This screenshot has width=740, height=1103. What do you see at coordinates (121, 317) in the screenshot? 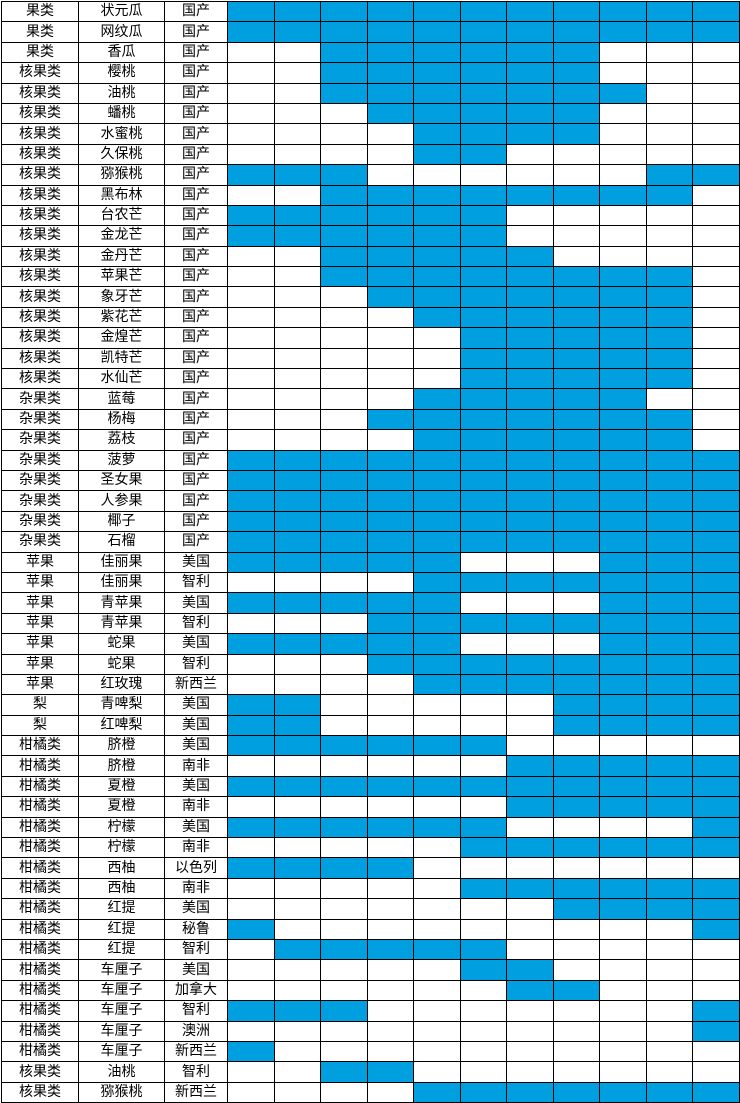
I see `fruit-name-cell: 紫花芒` at bounding box center [121, 317].